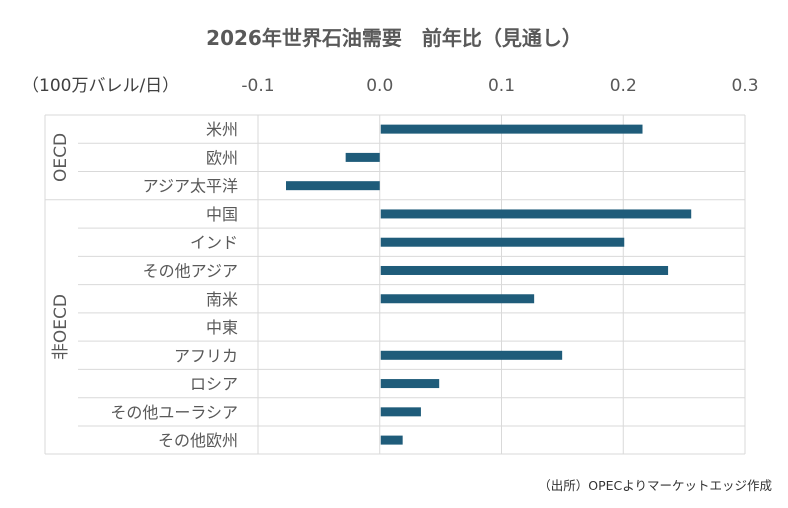 This screenshot has height=508, width=788. What do you see at coordinates (190, 270) in the screenshot?
I see `category-label: その他アジア` at bounding box center [190, 270].